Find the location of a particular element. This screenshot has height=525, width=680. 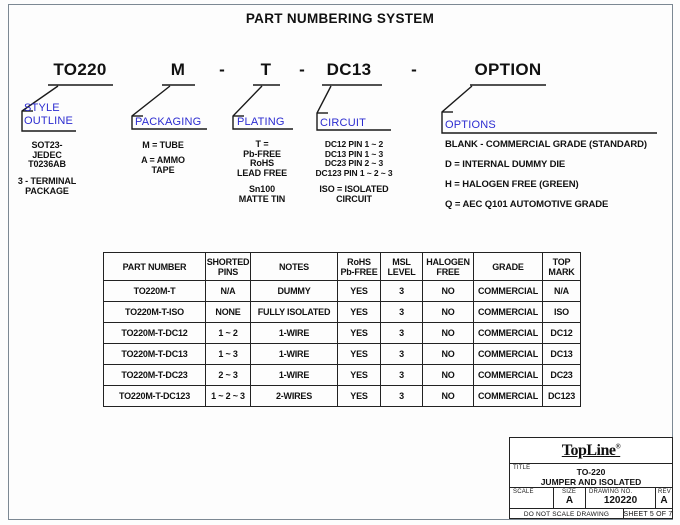

size-label: SIZE is located at coordinates (569, 492).